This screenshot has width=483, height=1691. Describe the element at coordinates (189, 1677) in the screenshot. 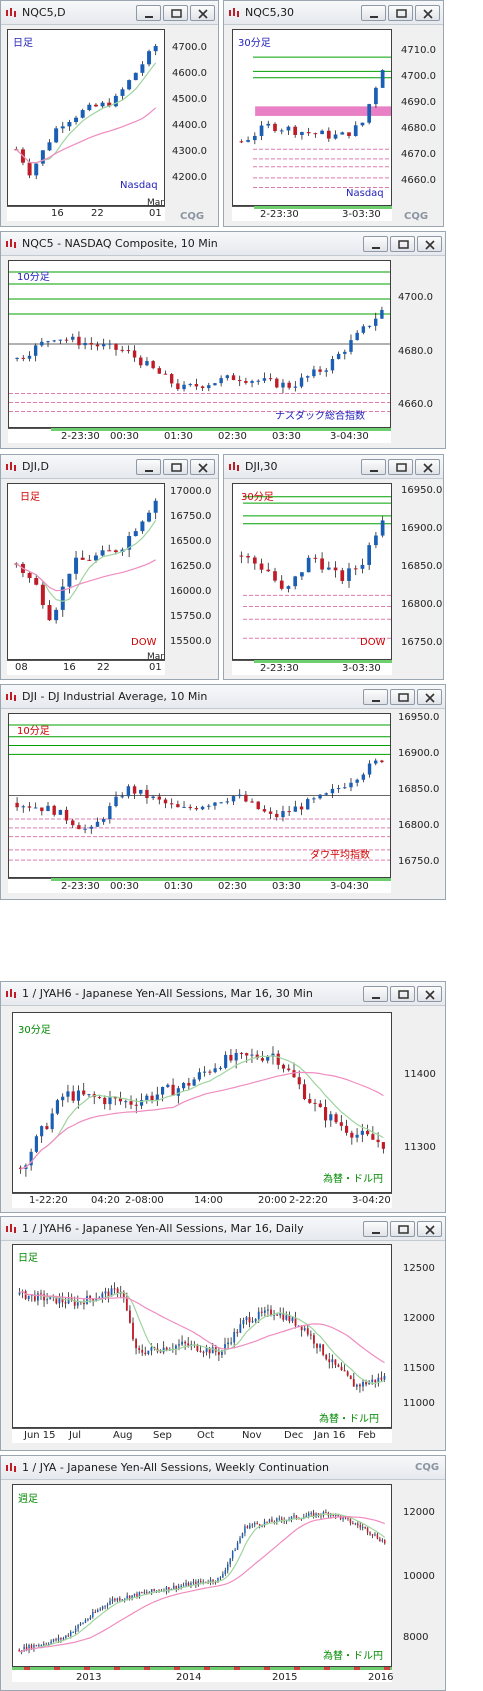

I see `x-tick: 2014` at that location.